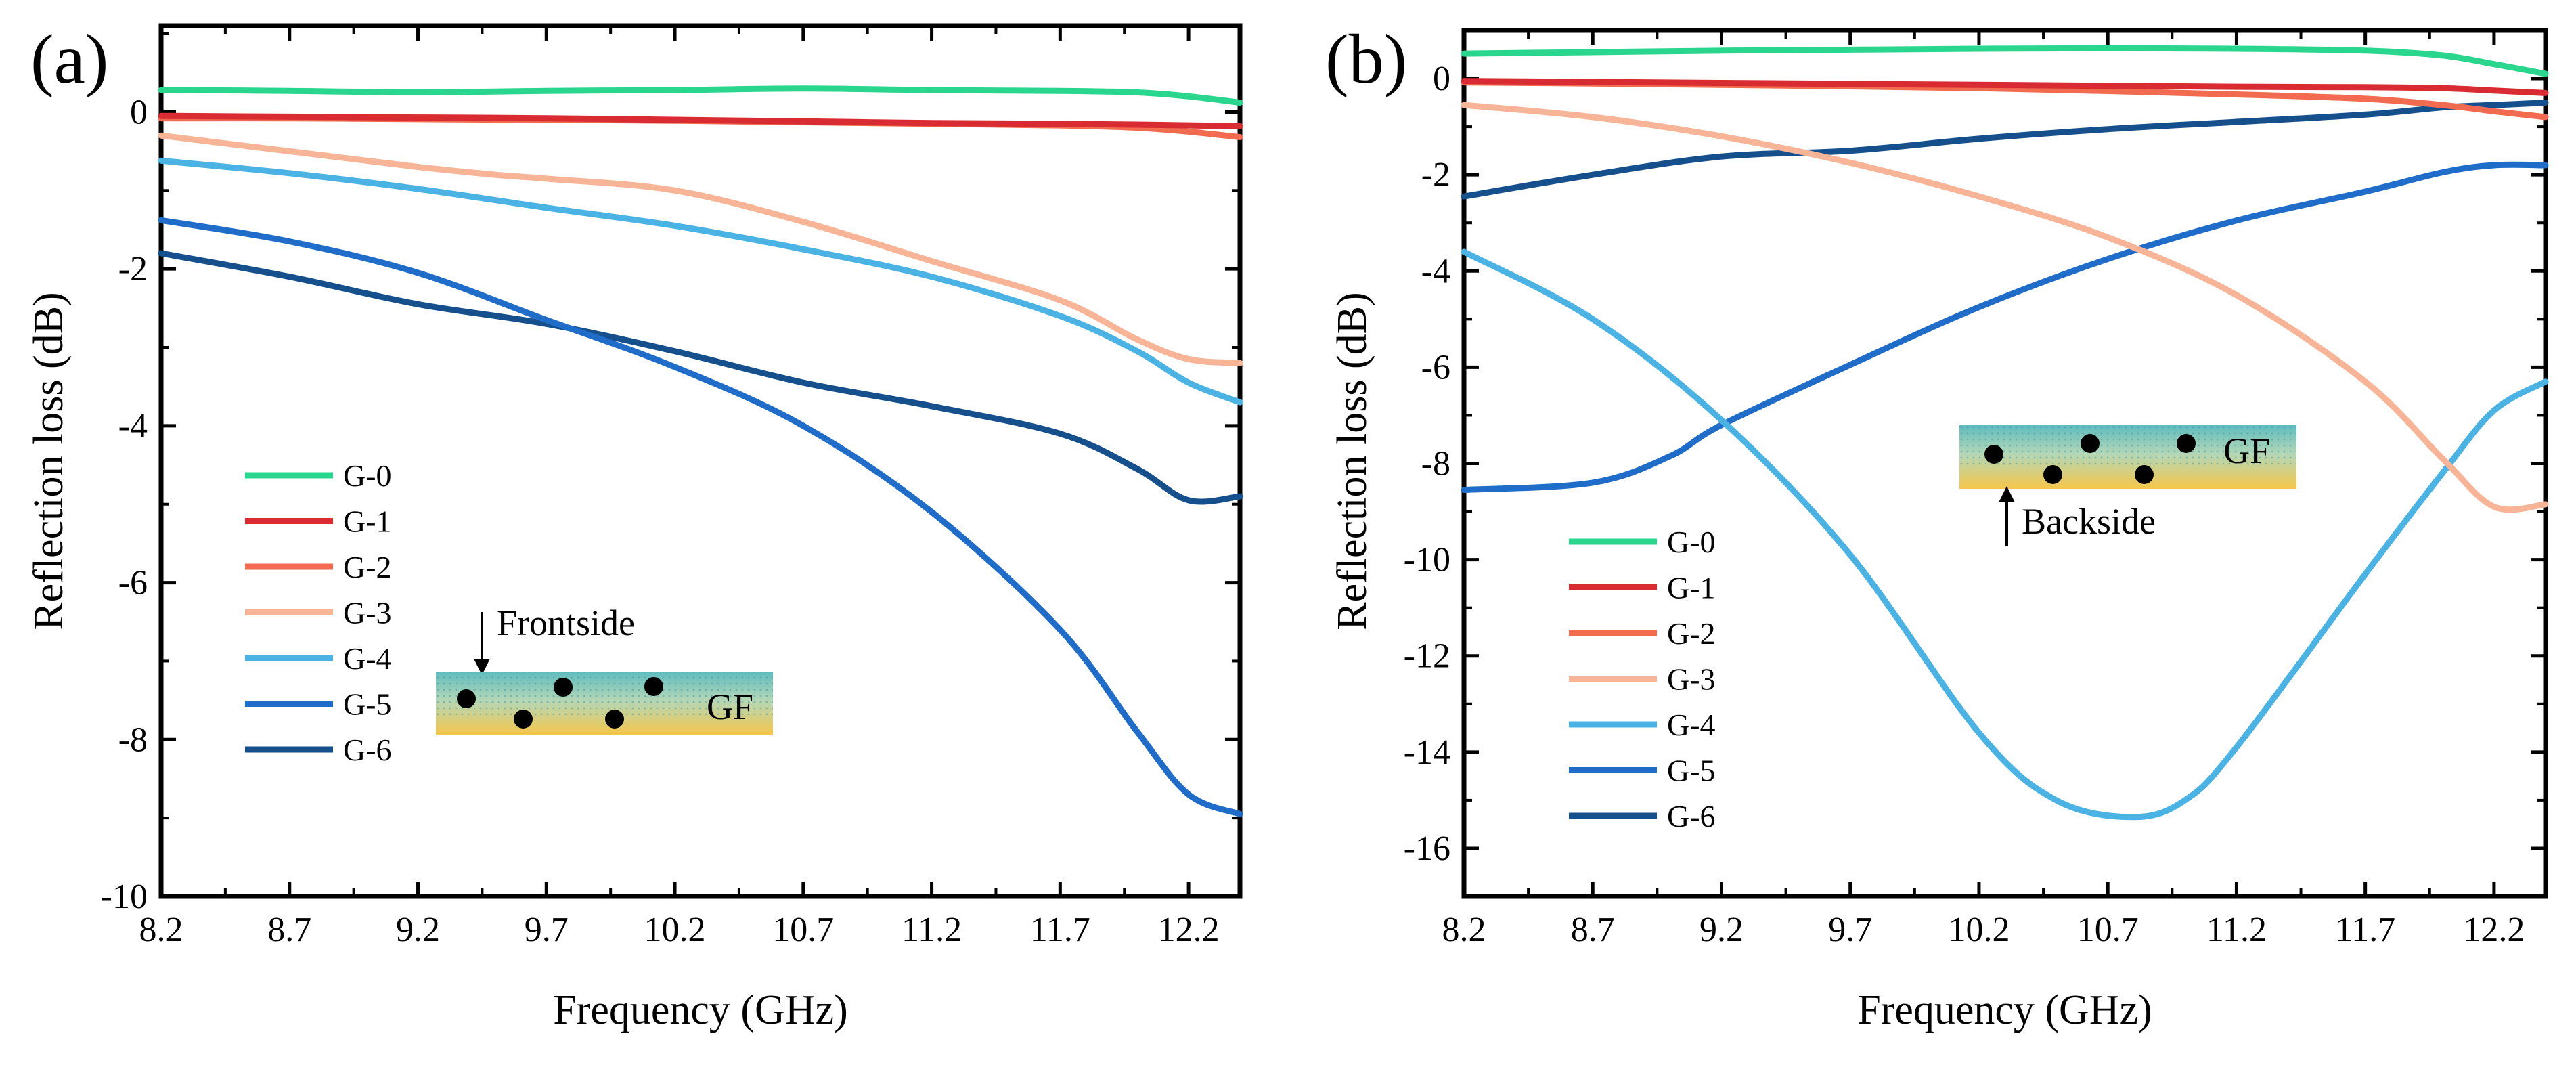  What do you see at coordinates (2127, 485) in the screenshot?
I see `panel-b-inset: GF Backside` at bounding box center [2127, 485].